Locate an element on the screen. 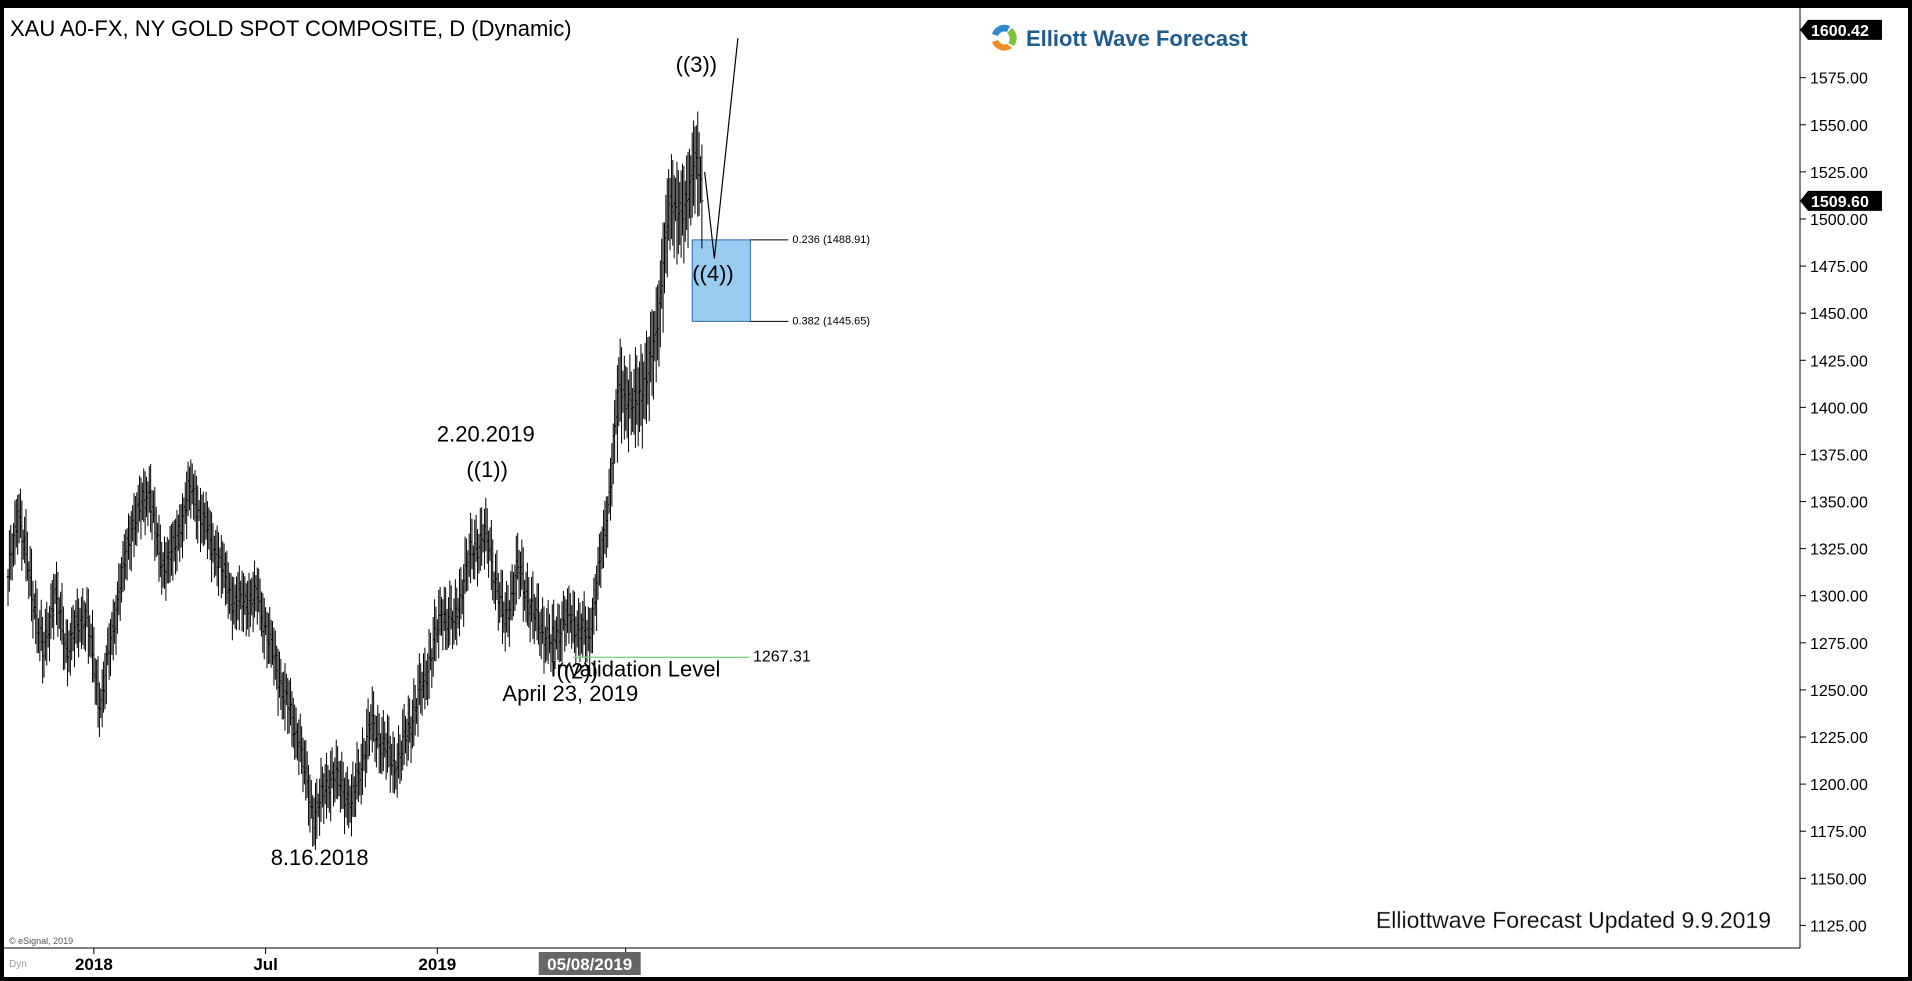 The height and width of the screenshot is (981, 1912). wave-annotation: ((3)) is located at coordinates (697, 64).